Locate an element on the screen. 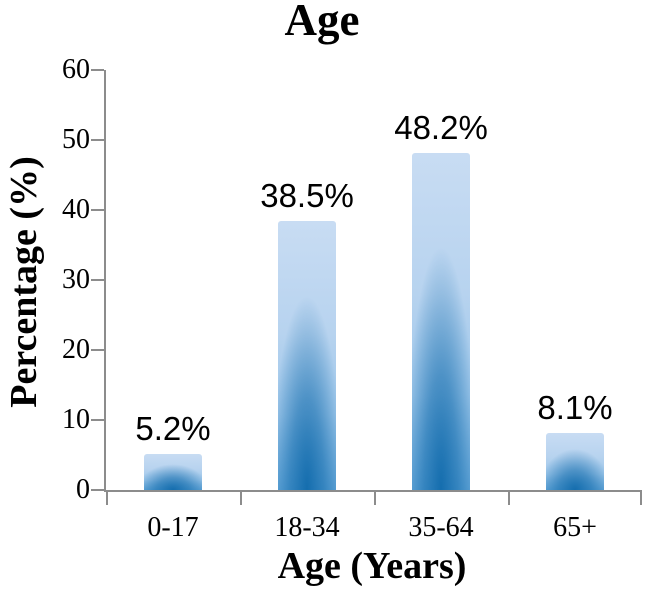  y-tick-label: 30 is located at coordinates (76, 279).